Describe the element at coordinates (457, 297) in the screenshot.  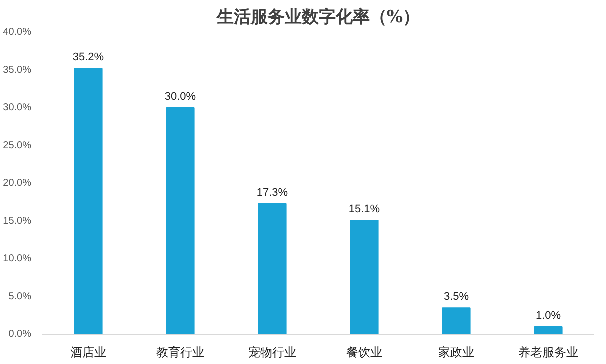
I see `data-label: 3.5%` at that location.